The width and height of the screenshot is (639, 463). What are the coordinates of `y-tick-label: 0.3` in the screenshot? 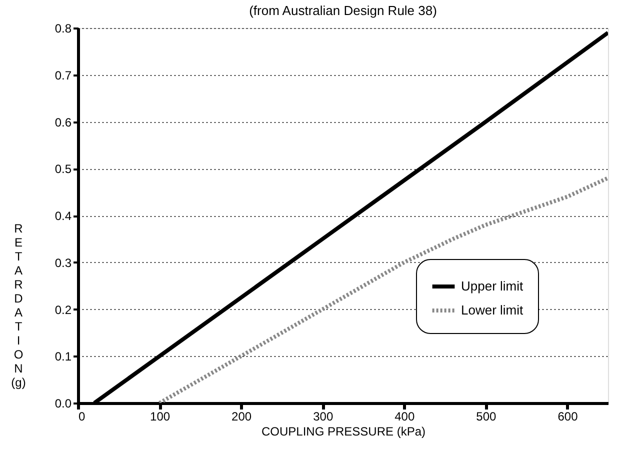 It's located at (63, 263).